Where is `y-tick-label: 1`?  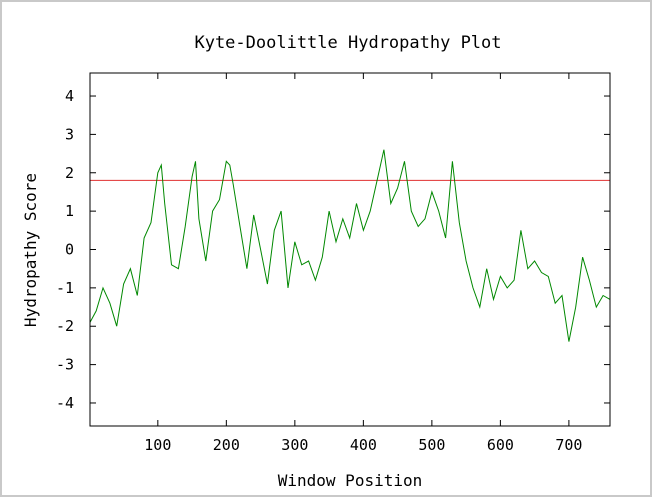
y-tick-label: 1 is located at coordinates (69, 211).